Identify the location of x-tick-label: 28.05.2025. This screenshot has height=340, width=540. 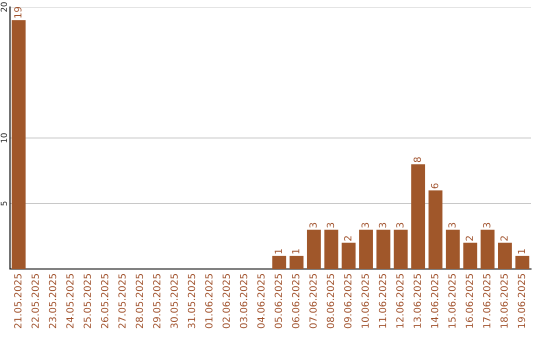
(140, 301).